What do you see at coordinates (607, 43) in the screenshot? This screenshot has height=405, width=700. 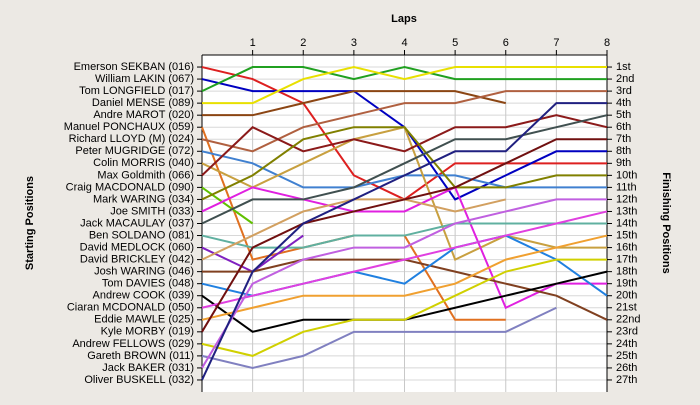 I see `x-tick-label: 8` at bounding box center [607, 43].